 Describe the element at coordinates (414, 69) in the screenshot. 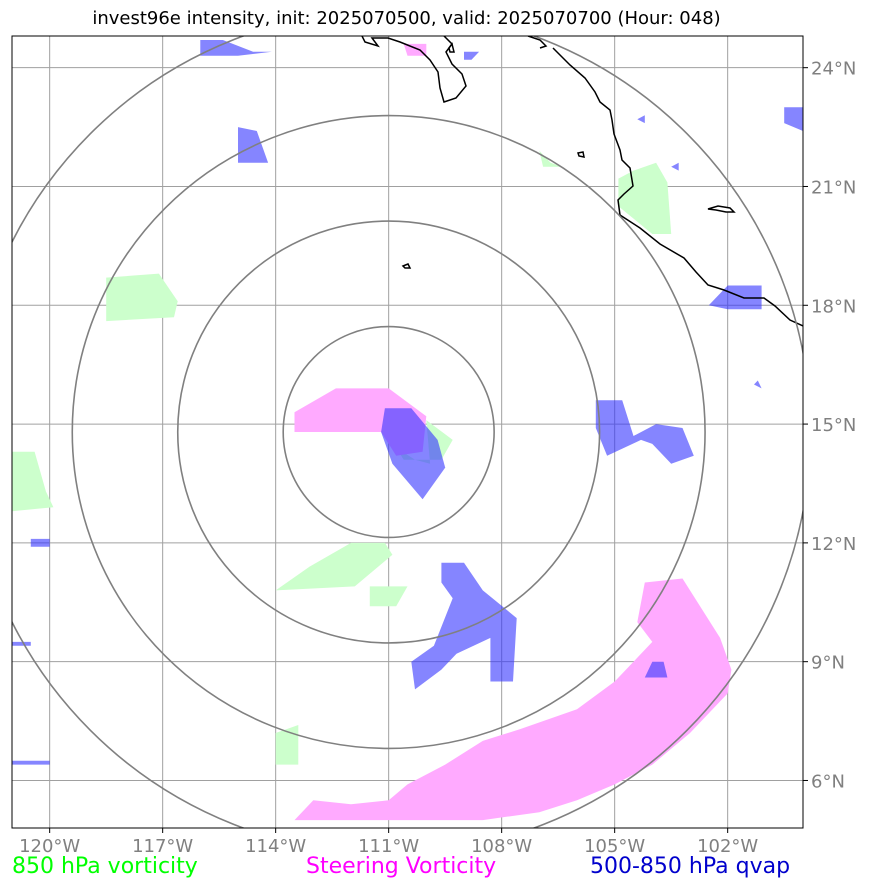

I see `coastline-baja` at that location.